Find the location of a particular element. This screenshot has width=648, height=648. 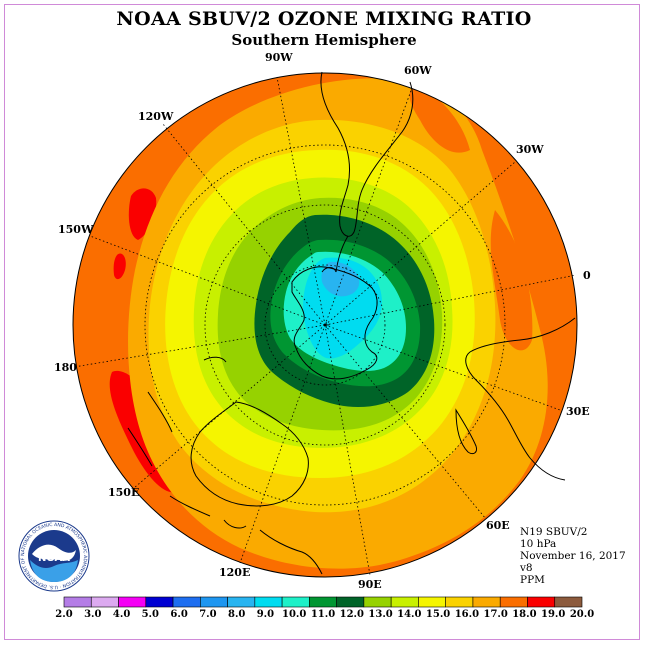

new-zealand-south is located at coordinates (160, 412).